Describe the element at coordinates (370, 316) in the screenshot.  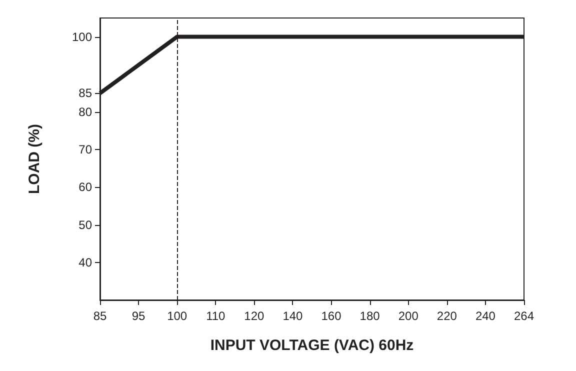
I see `x-tick-label: 180` at that location.